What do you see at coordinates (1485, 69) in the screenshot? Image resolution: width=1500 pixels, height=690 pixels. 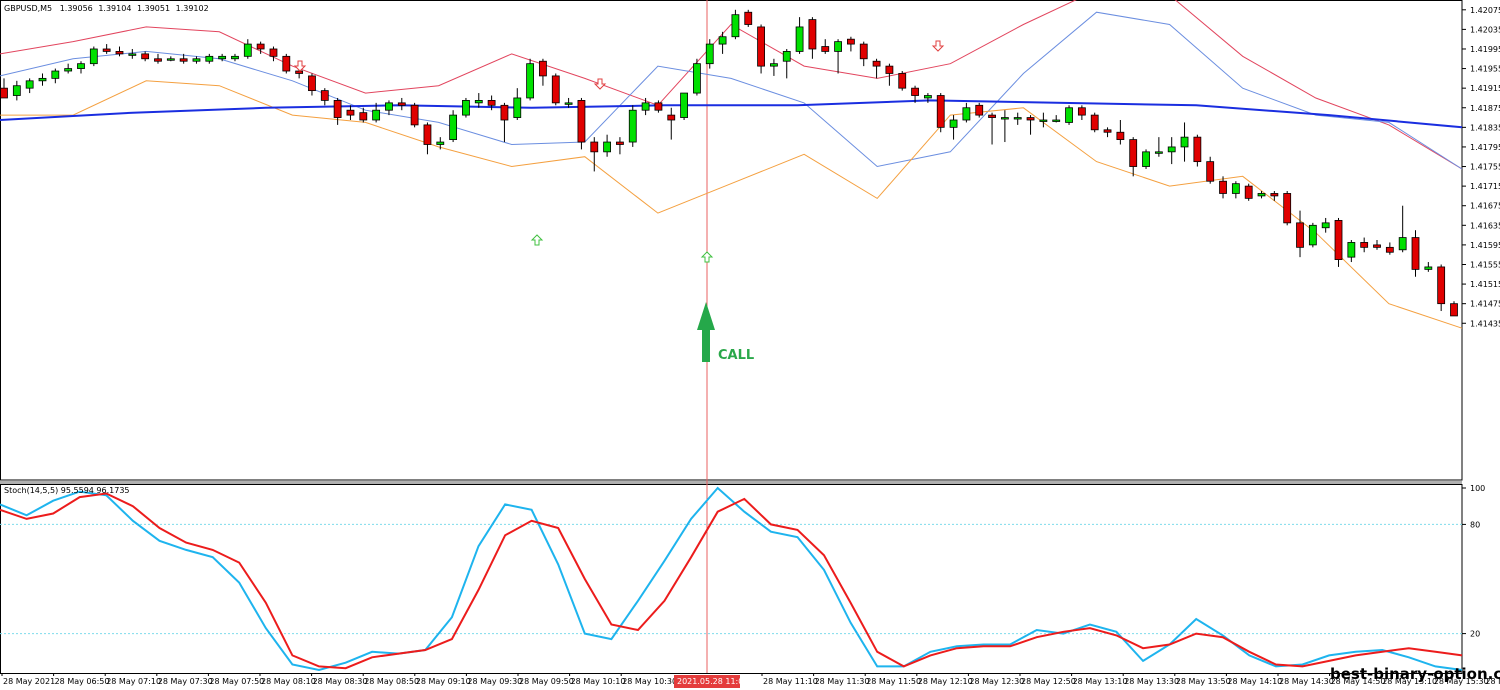 I see `price-tick-label: 1.41955` at bounding box center [1485, 69].